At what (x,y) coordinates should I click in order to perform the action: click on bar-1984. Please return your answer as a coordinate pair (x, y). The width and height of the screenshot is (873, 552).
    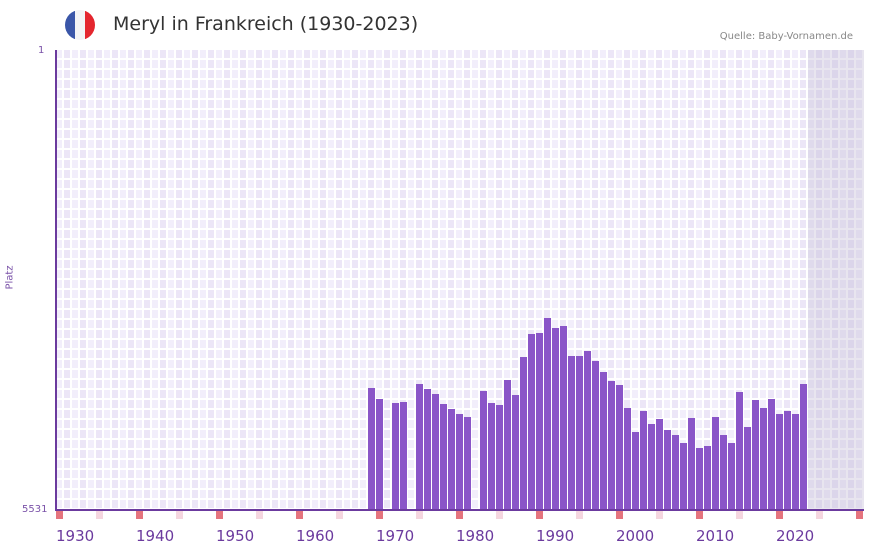
    Looking at the image, I should click on (491, 456).